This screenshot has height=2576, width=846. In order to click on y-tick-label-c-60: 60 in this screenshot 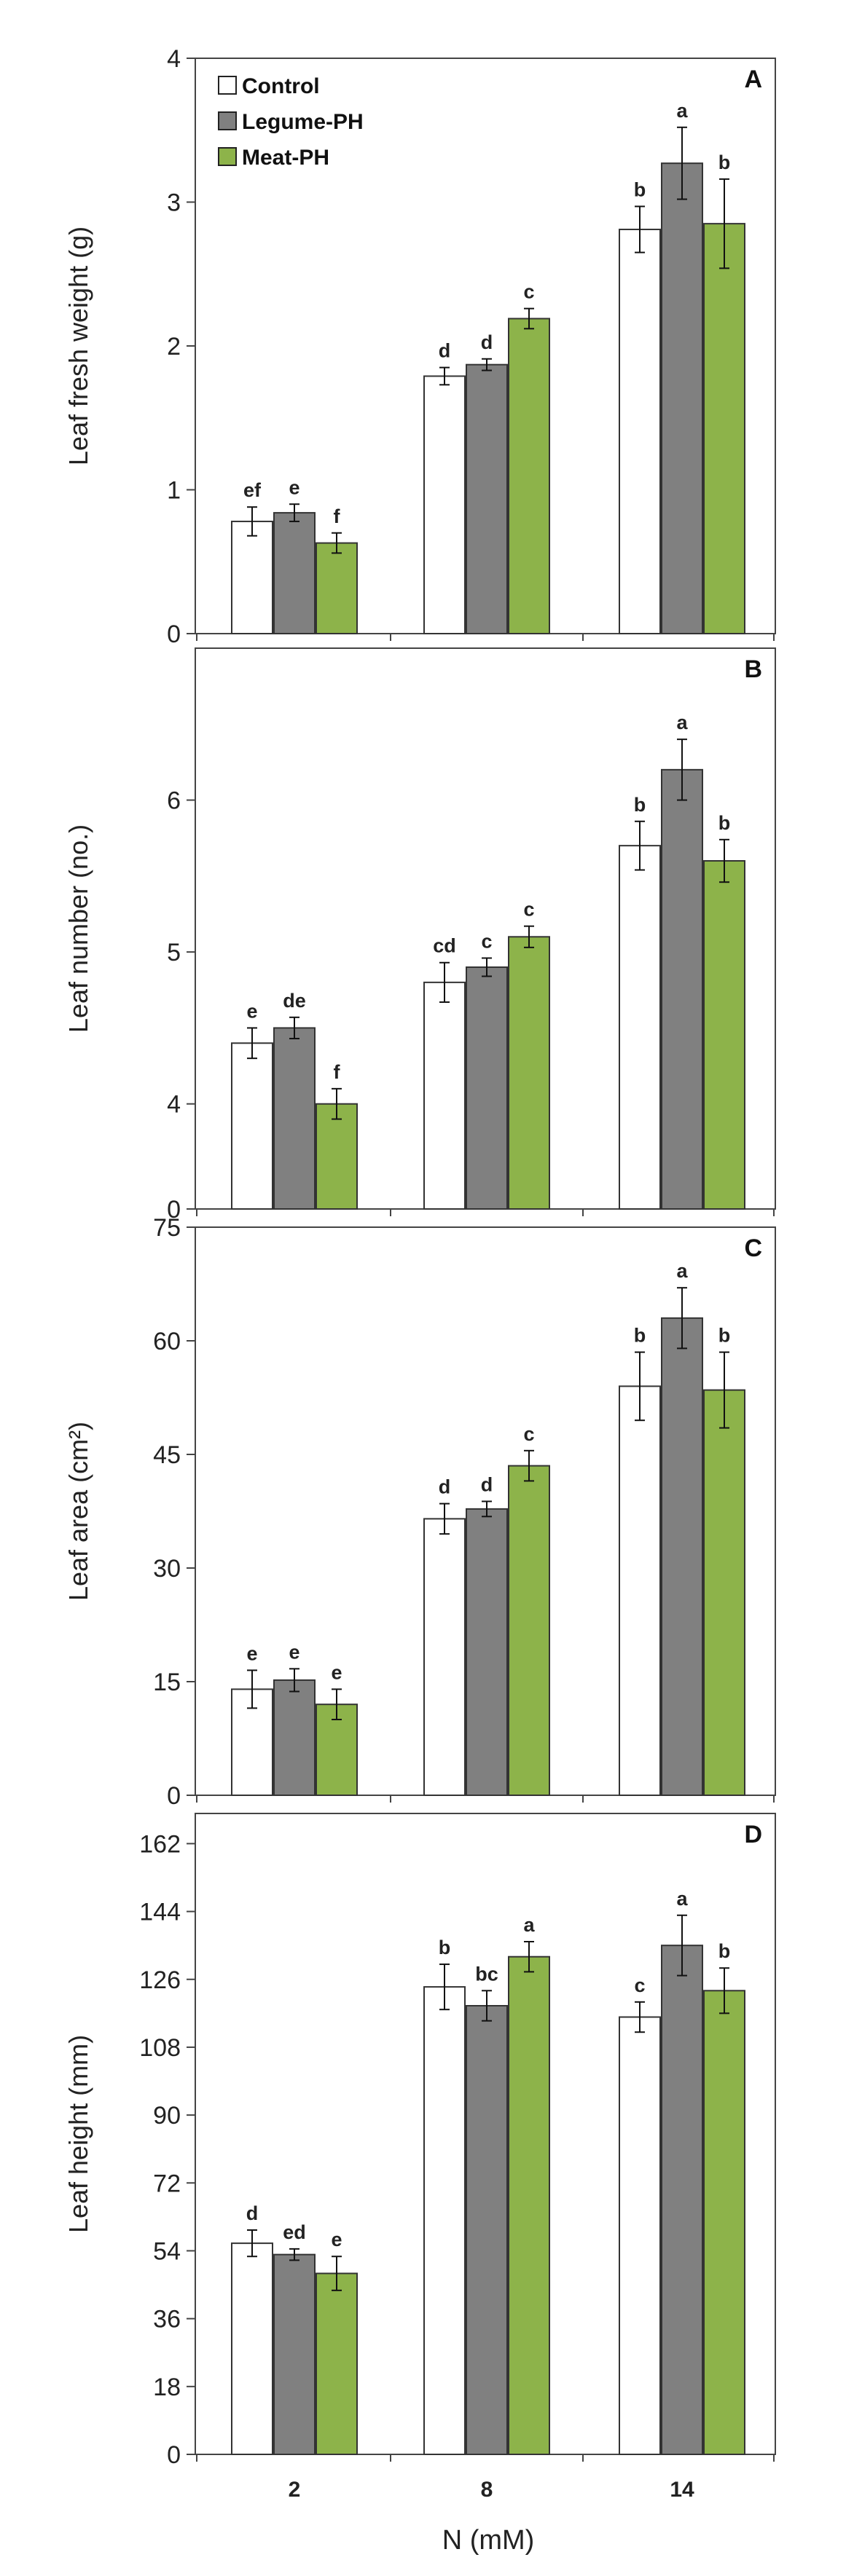, I will do `click(167, 1341)`.